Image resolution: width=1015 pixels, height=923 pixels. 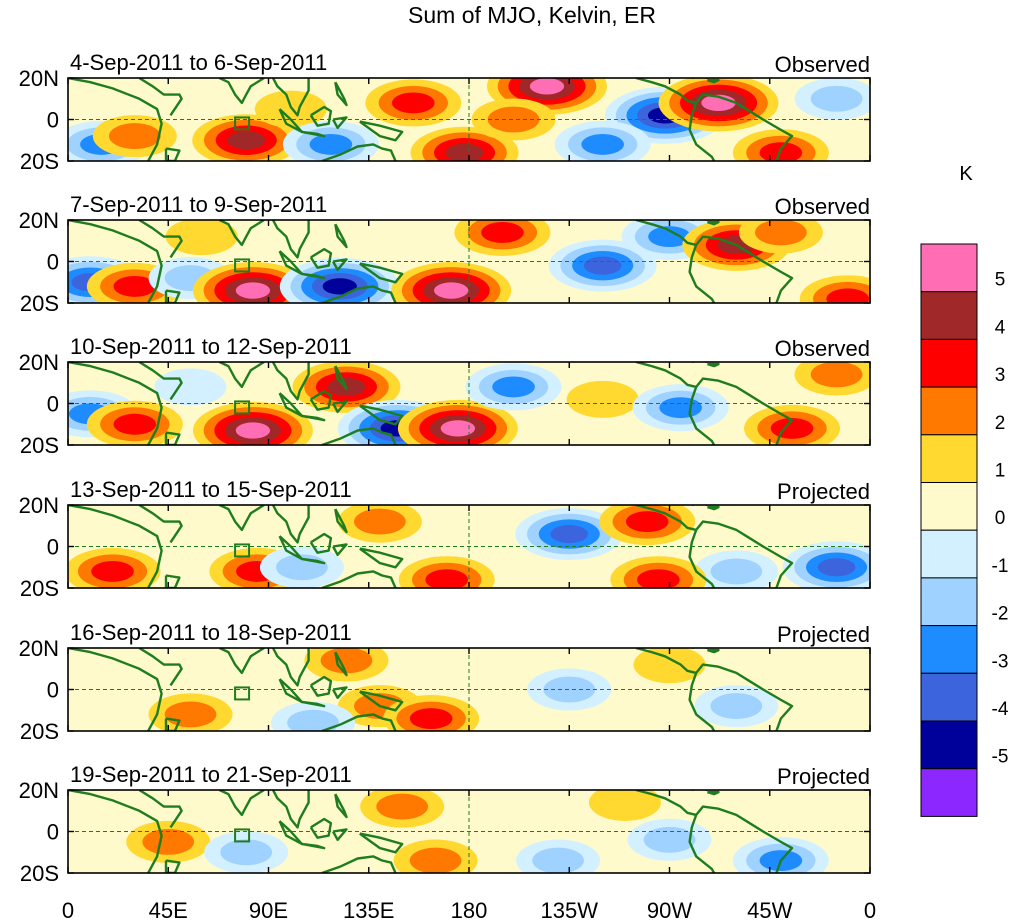 I want to click on colorbar-label: -2, so click(x=1000, y=614).